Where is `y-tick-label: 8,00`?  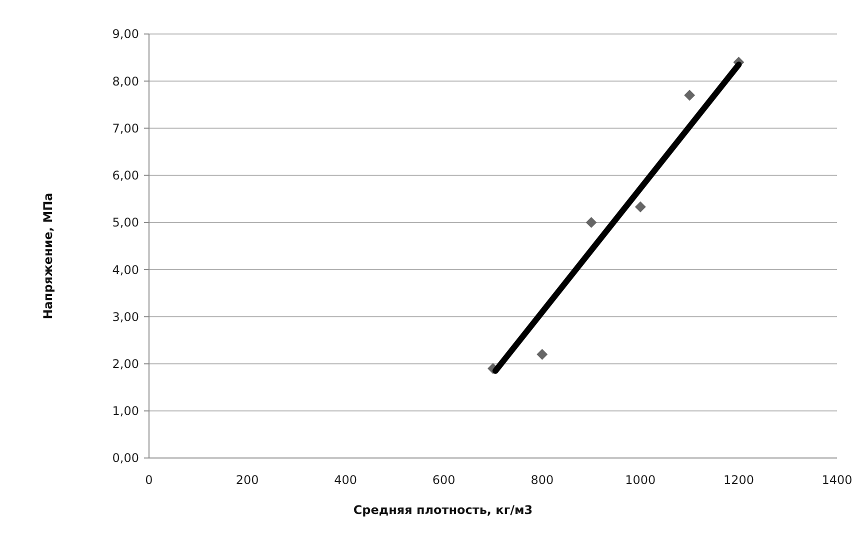 y-tick-label: 8,00 is located at coordinates (125, 81).